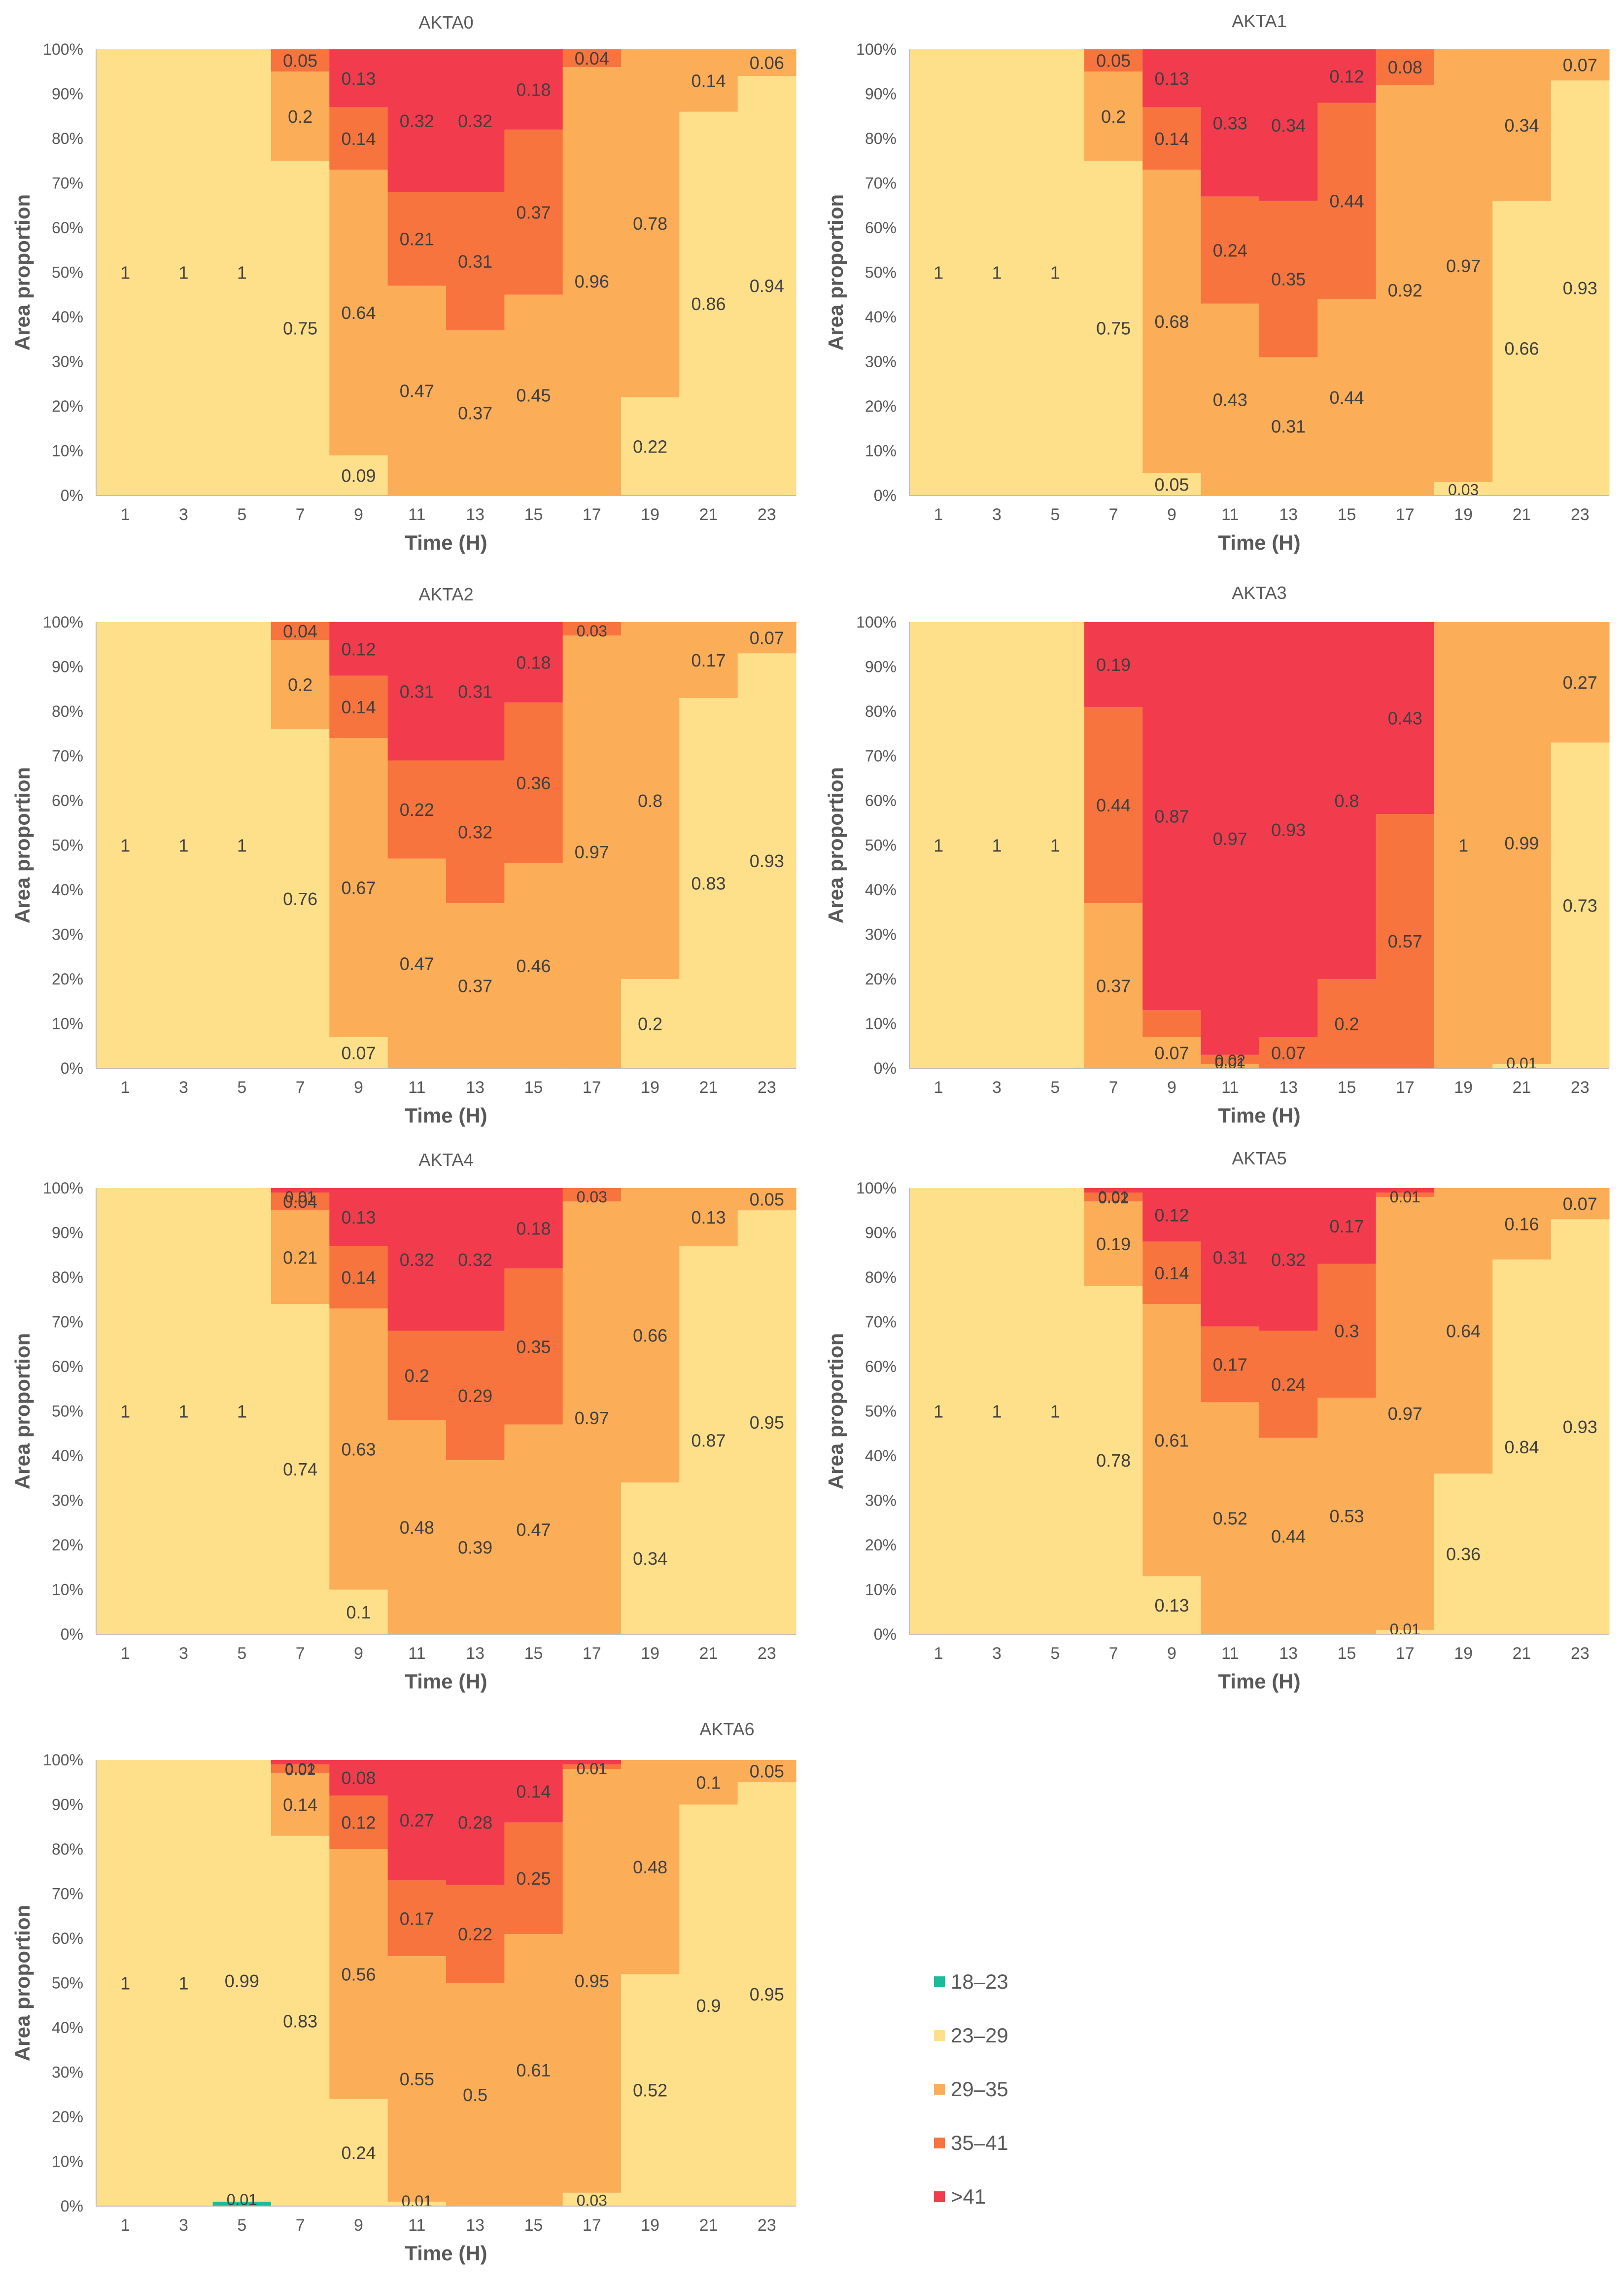 This screenshot has width=1624, height=2283. I want to click on data-label-35-41-t17: 0.57, so click(1405, 941).